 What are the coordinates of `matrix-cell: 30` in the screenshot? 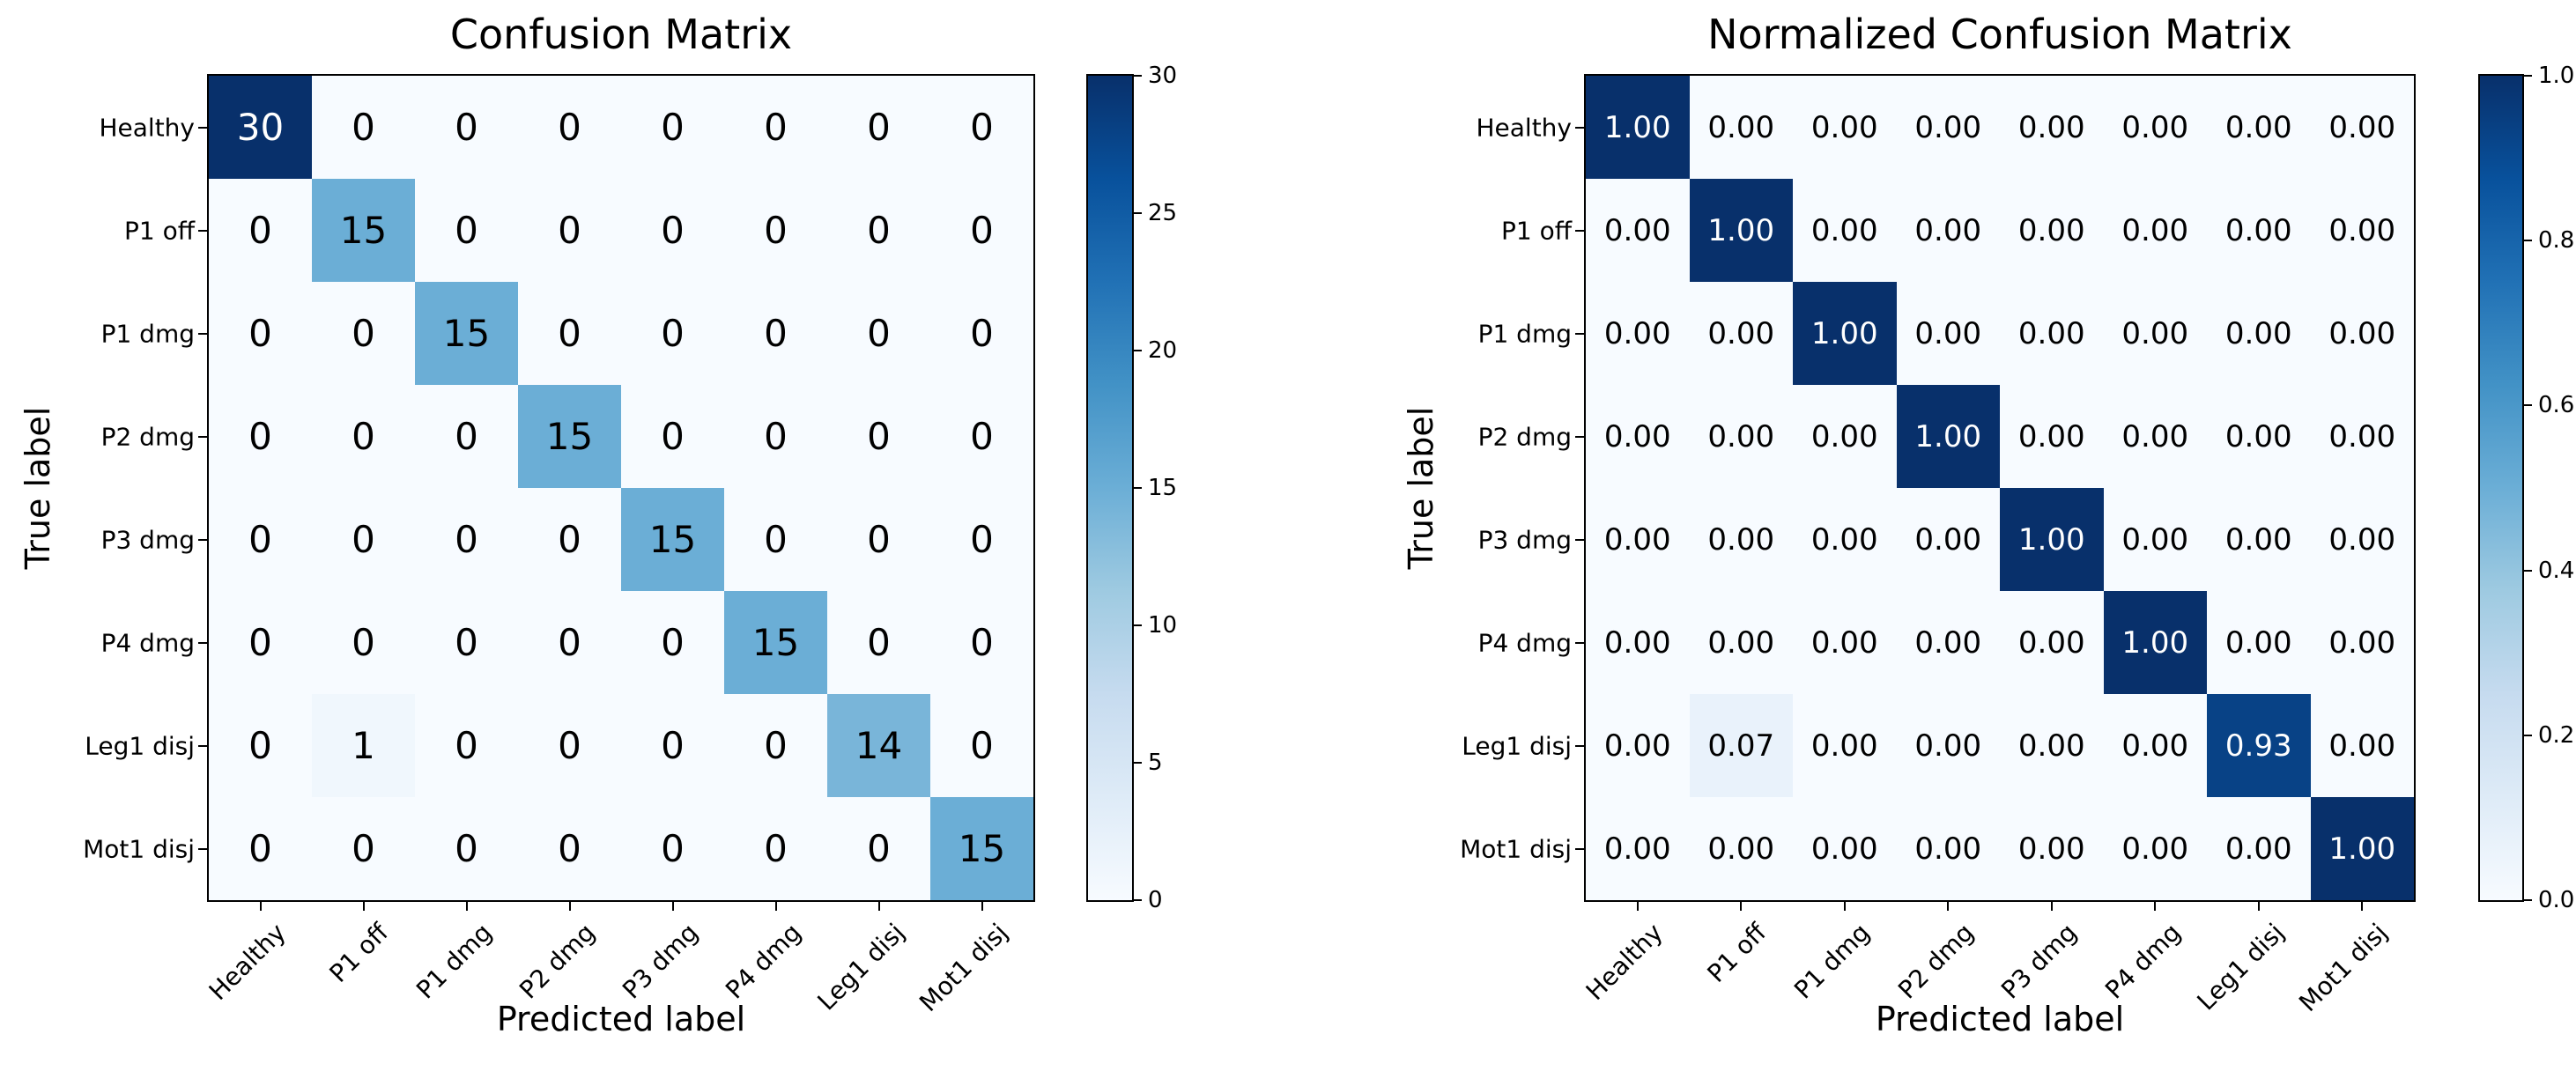 It's located at (260, 128).